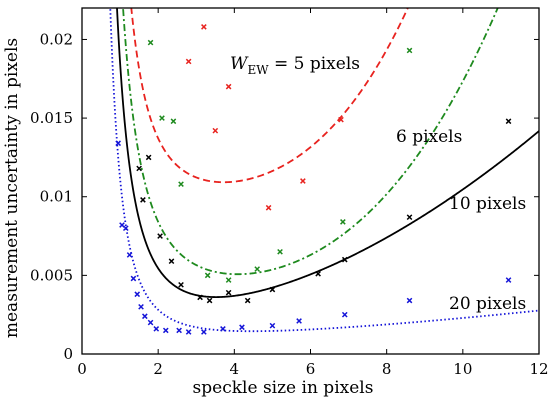 Image resolution: width=550 pixels, height=406 pixels. What do you see at coordinates (314, 64) in the screenshot?
I see `curve-label-5-value: = 5 pixels` at bounding box center [314, 64].